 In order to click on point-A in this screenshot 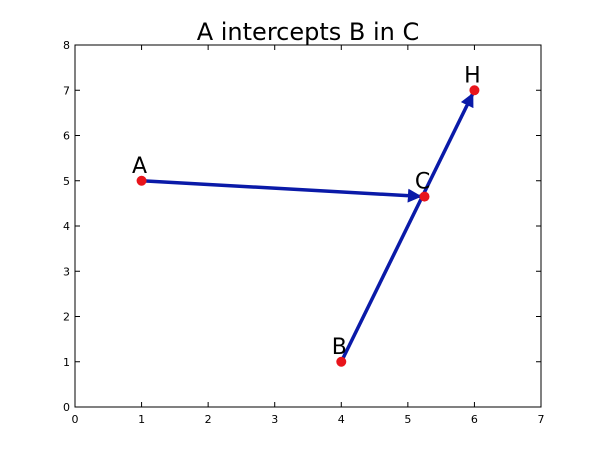, I will do `click(141, 180)`.